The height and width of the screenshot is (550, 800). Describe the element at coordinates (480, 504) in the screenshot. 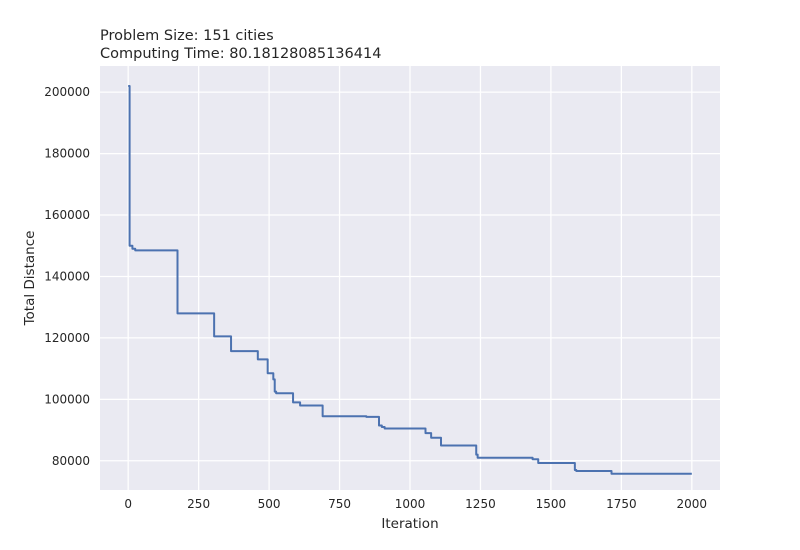

I see `x-tick-label: 1250` at that location.